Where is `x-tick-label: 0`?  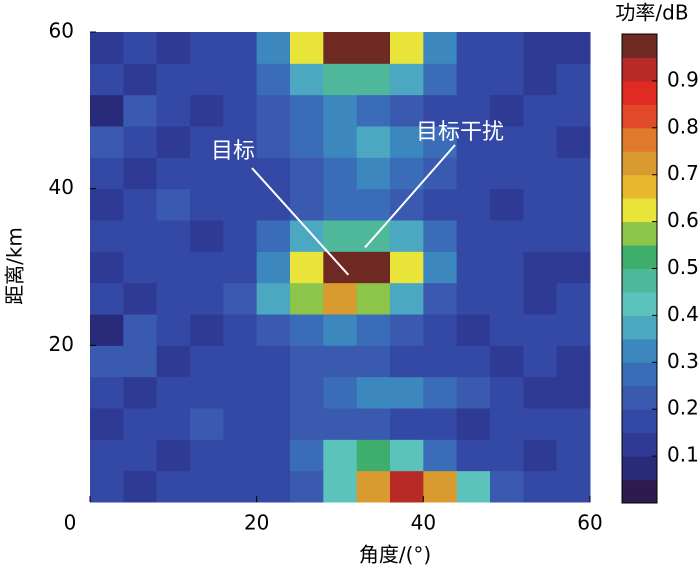 x-tick-label: 0 is located at coordinates (70, 523).